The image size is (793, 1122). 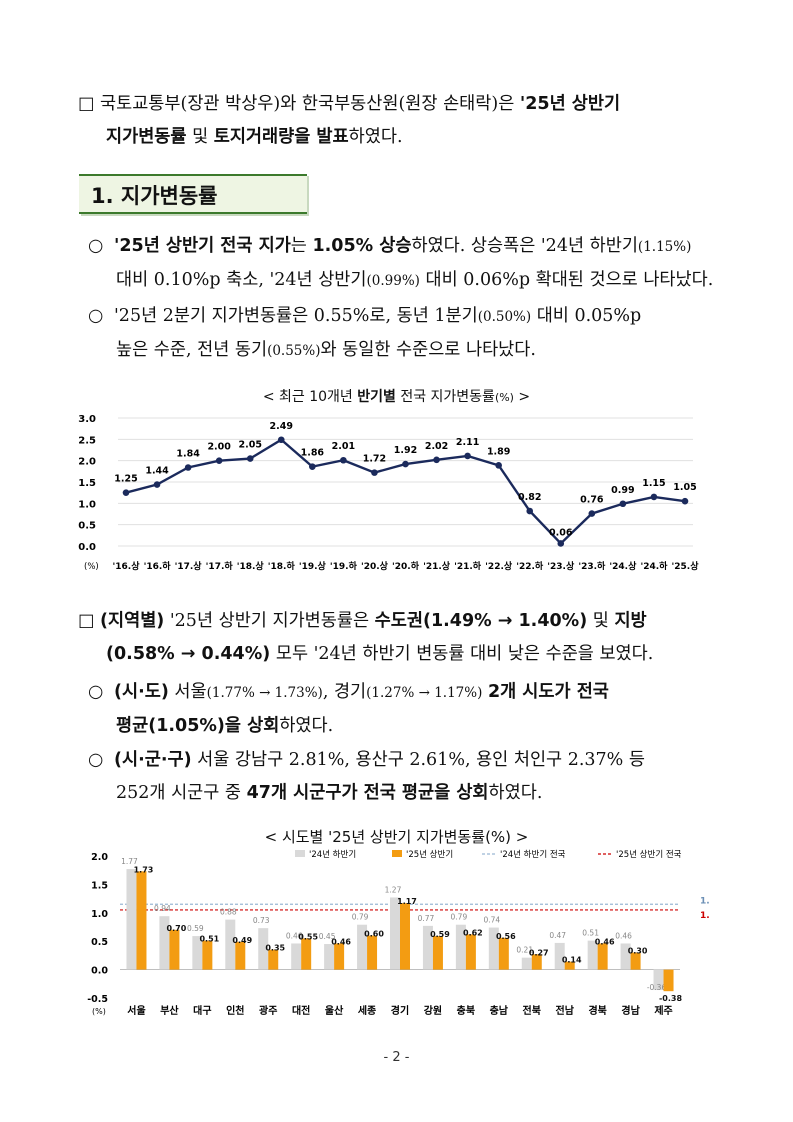 I want to click on x-tick-label: 전남, so click(x=565, y=1010).